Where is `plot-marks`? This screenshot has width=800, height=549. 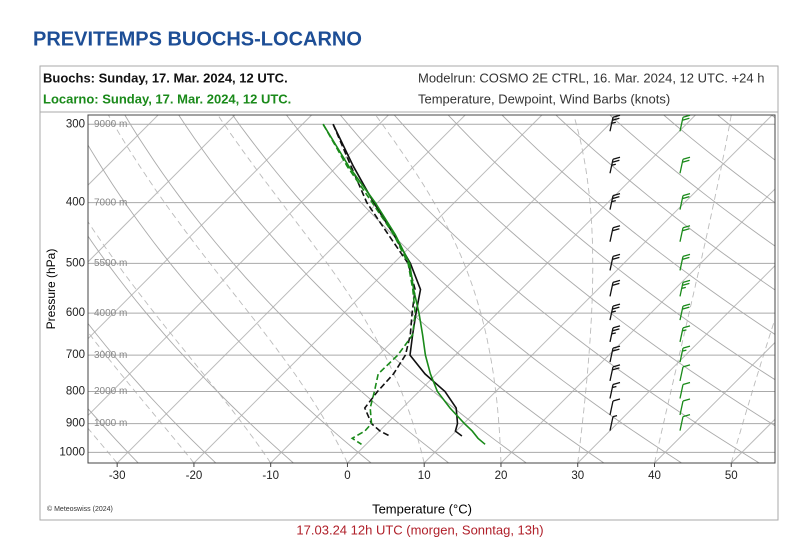 plot-marks is located at coordinates (404, 284).